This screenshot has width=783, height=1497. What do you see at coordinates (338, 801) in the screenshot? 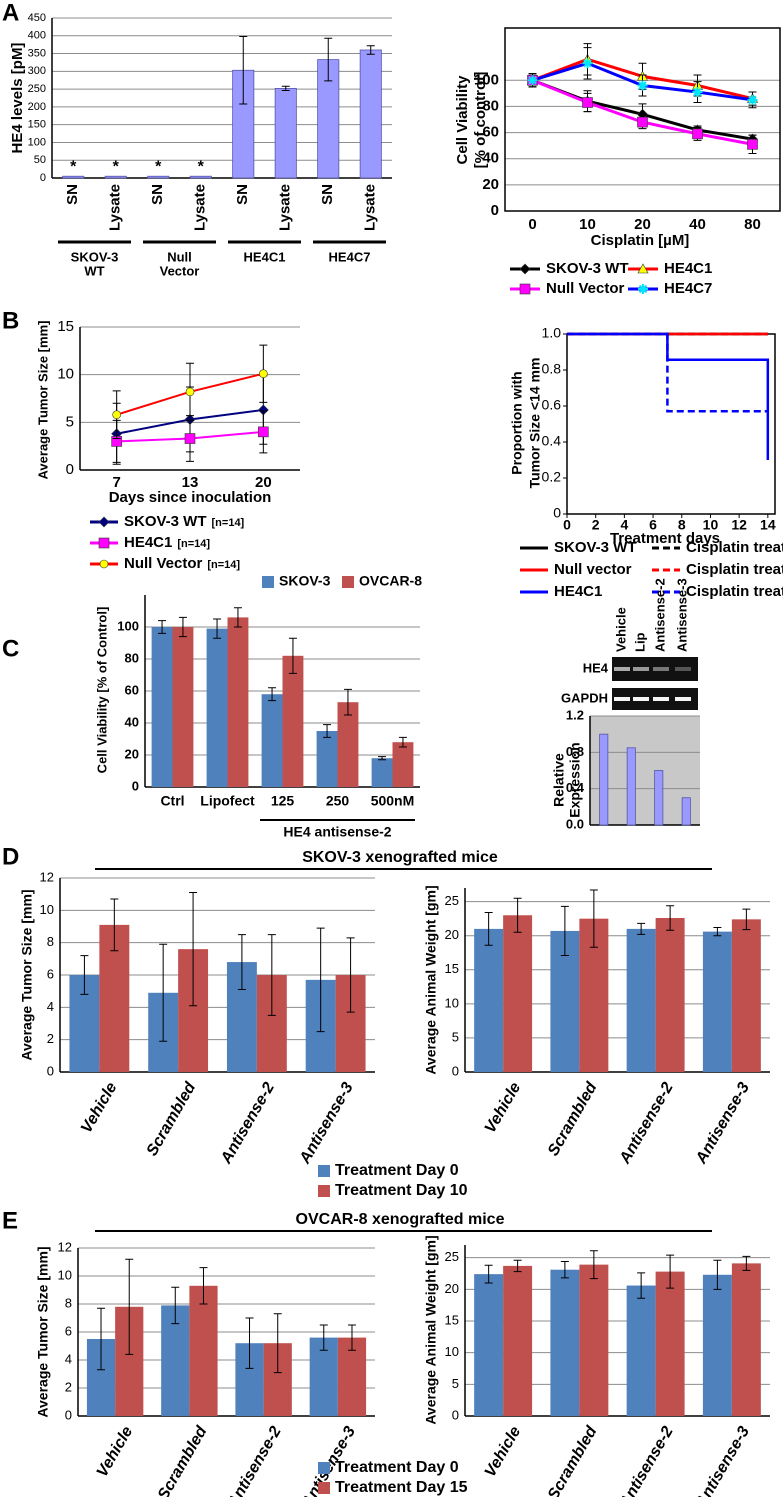
I see `x-tick-label: 250` at bounding box center [338, 801].